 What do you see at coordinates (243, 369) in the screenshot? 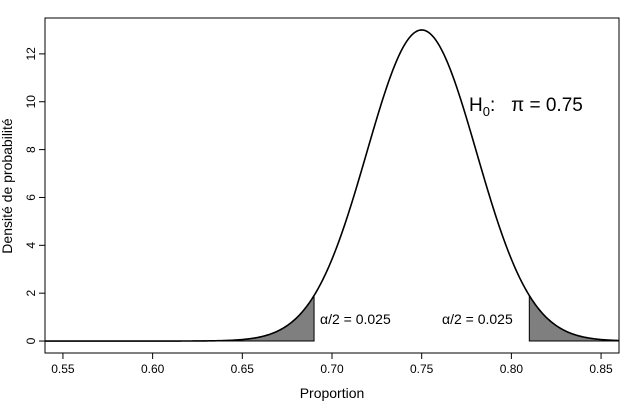
I see `x-tick-label: 0.65` at bounding box center [243, 369].